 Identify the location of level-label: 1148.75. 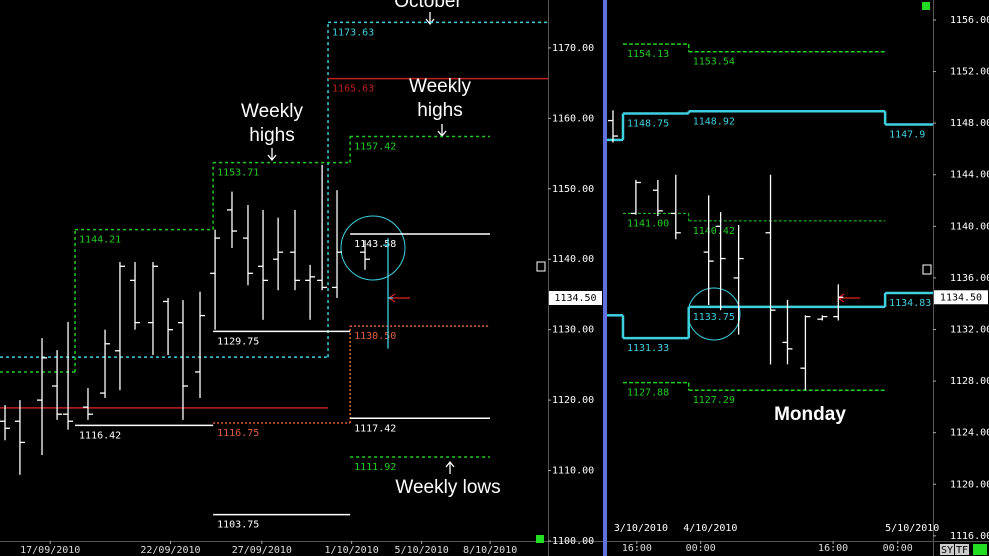
(648, 123).